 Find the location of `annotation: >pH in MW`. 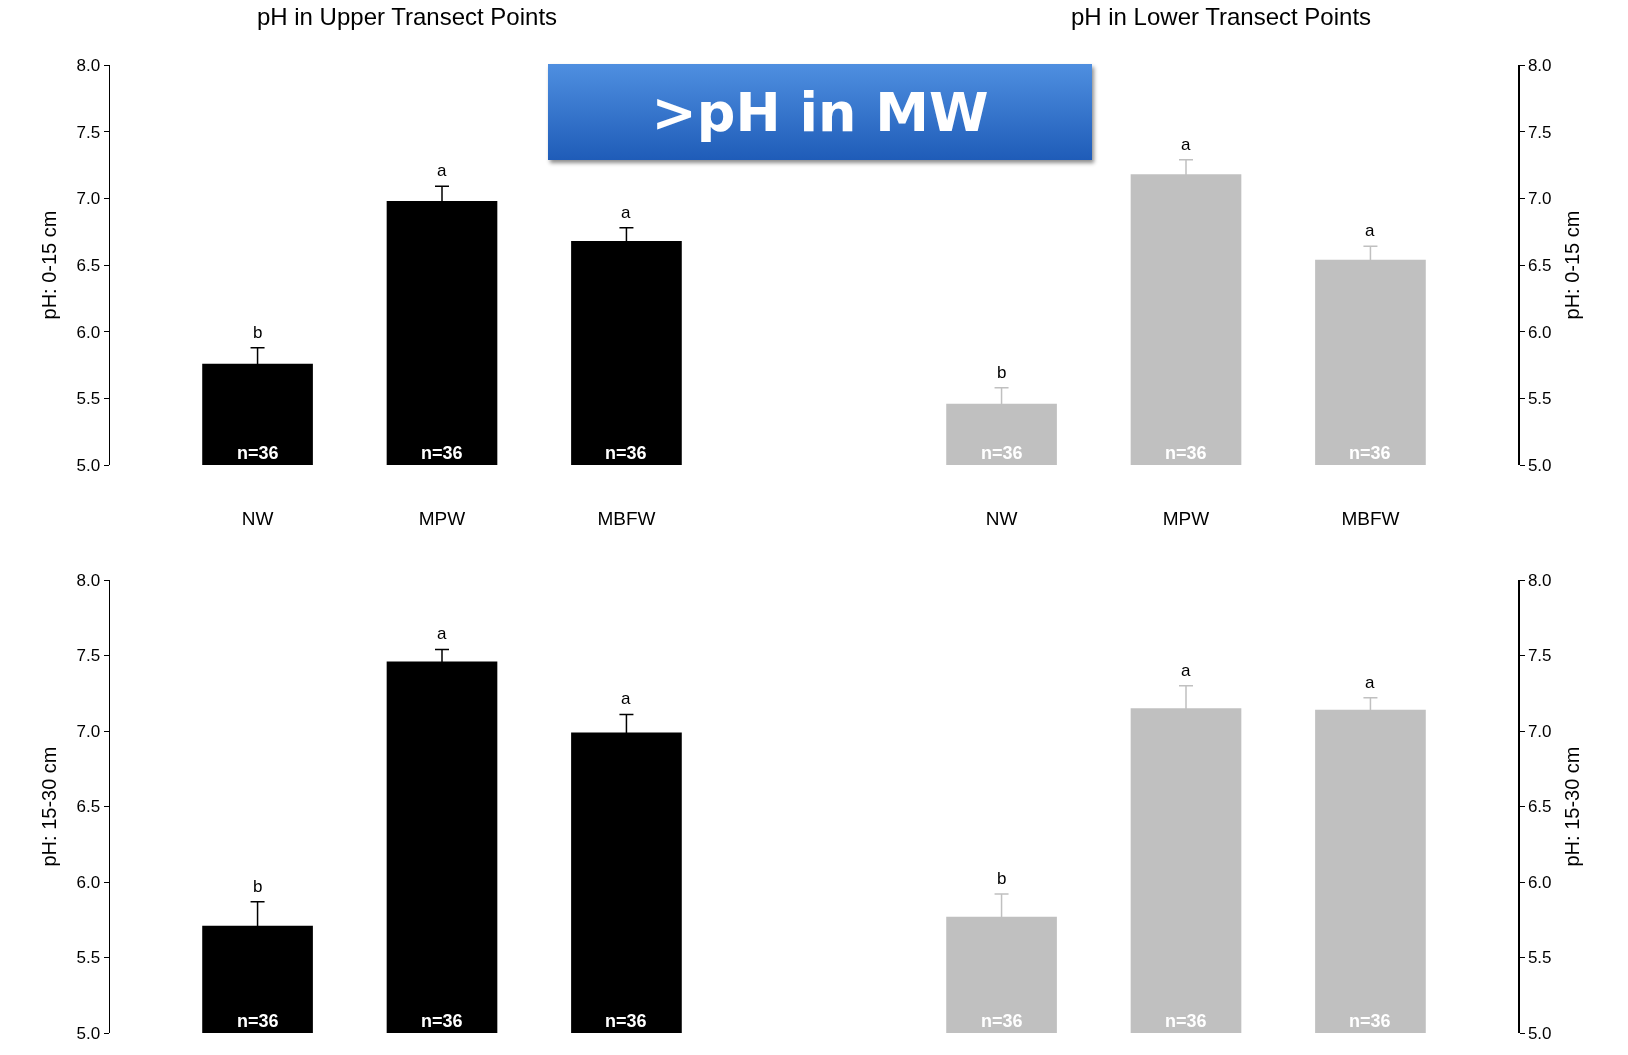

annotation: >pH in MW is located at coordinates (820, 112).